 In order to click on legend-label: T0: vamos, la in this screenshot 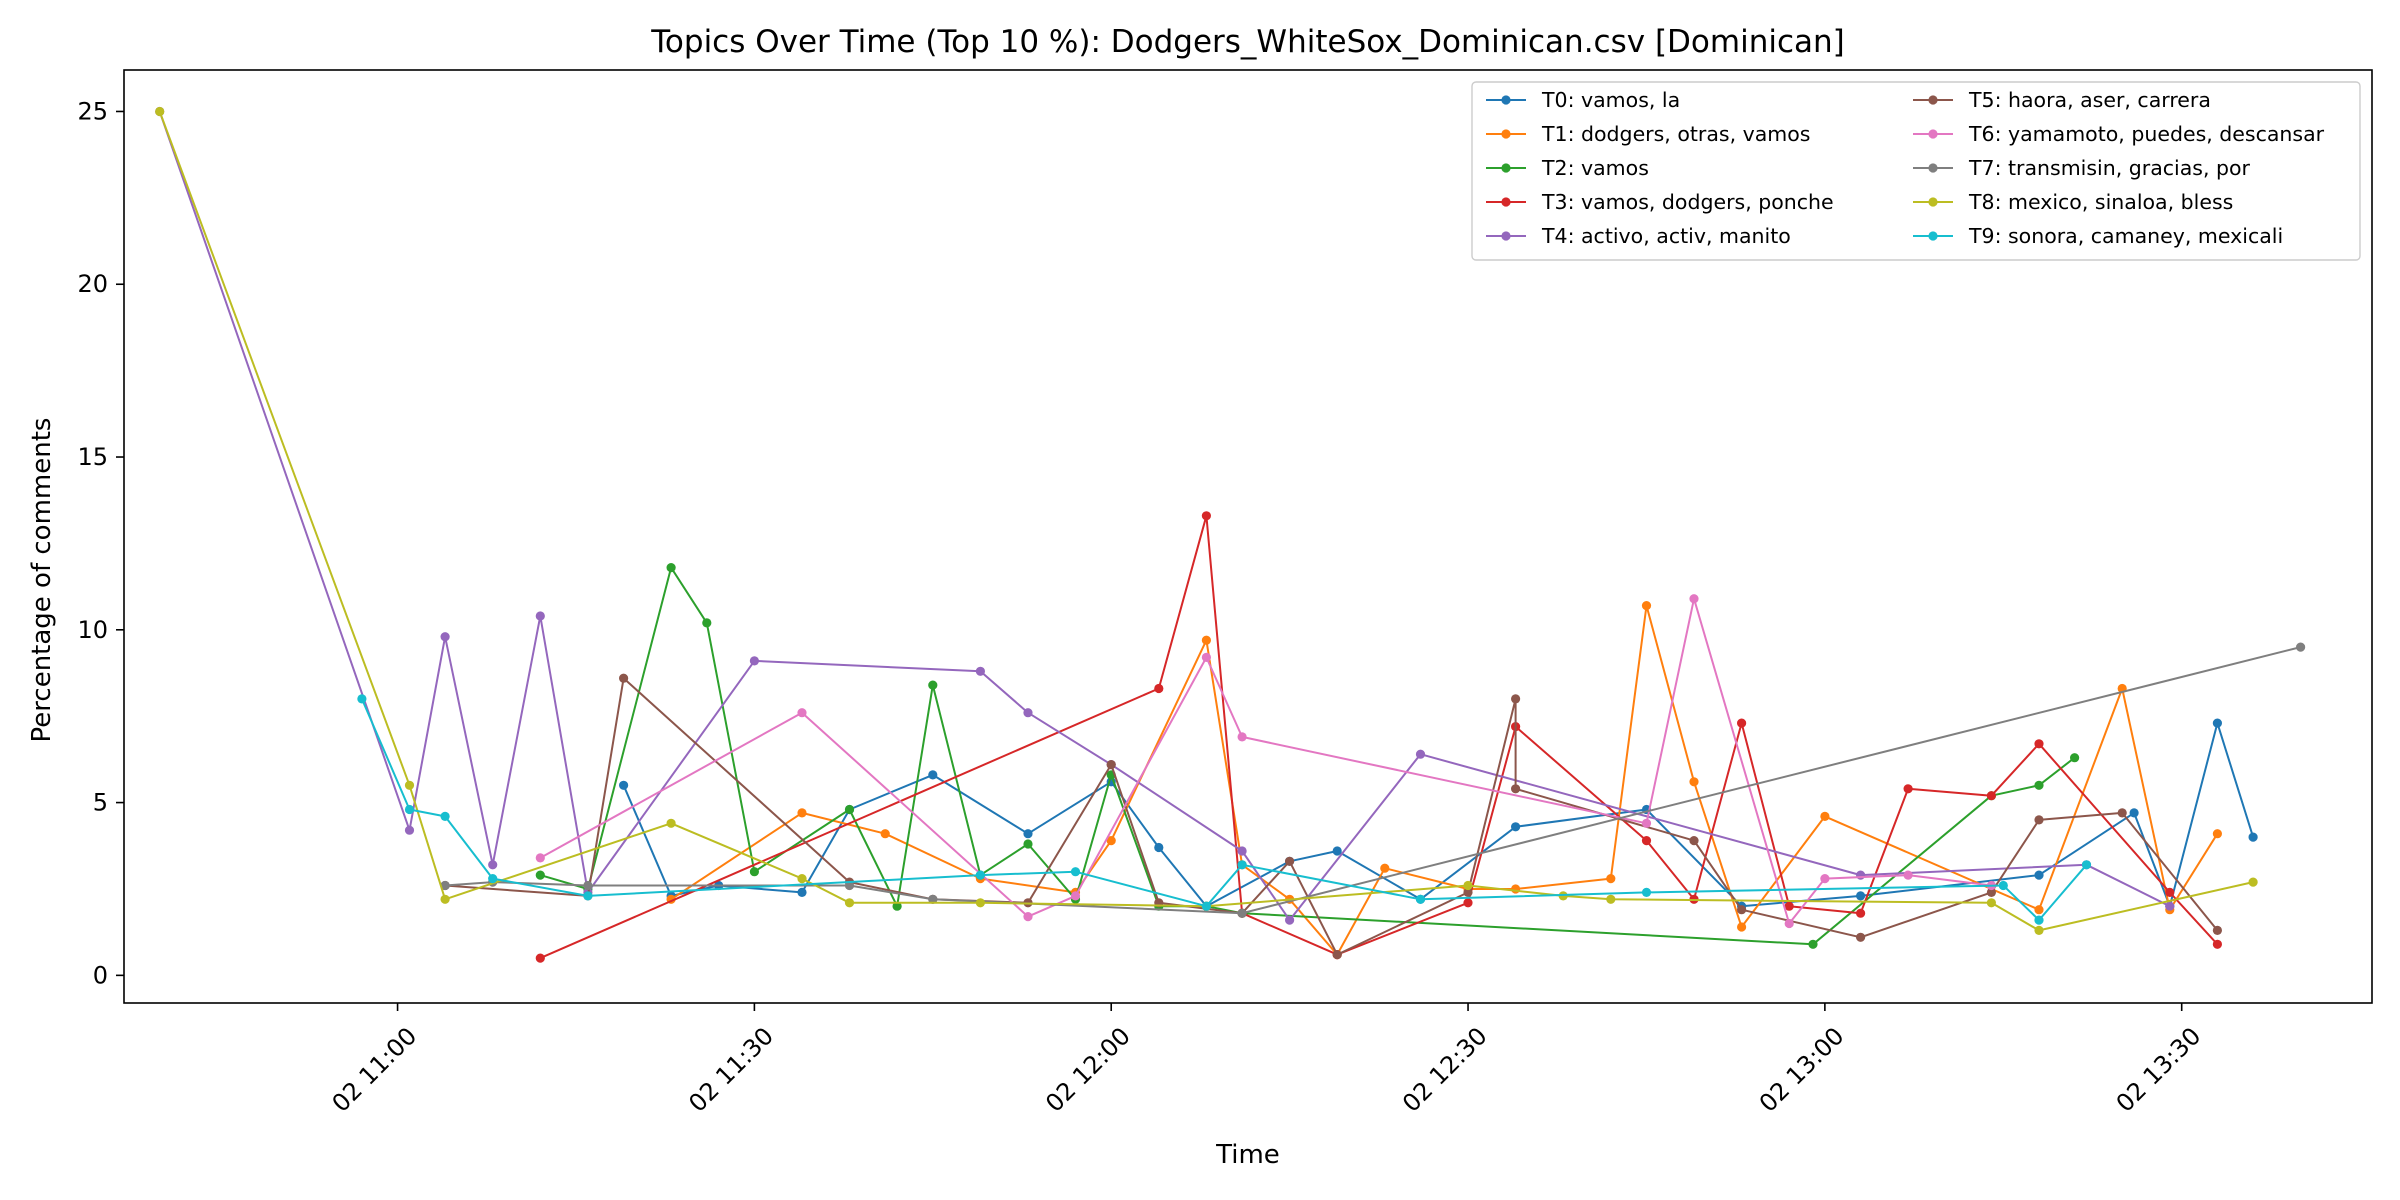, I will do `click(1610, 100)`.